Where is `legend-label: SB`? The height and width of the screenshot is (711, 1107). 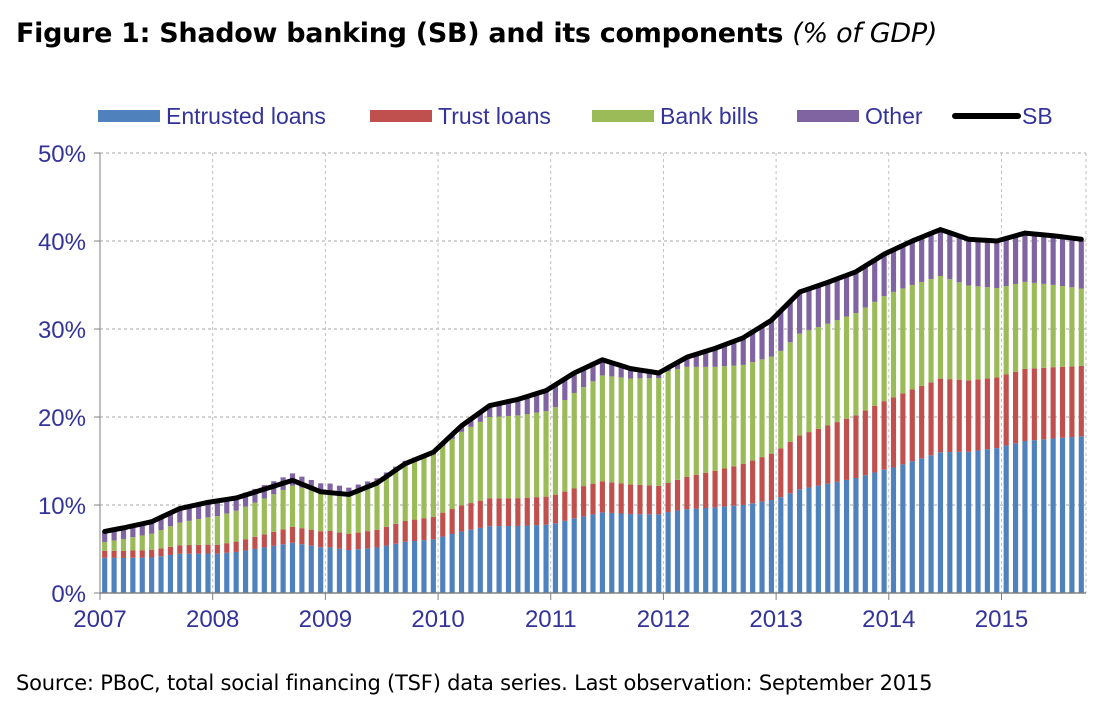 legend-label: SB is located at coordinates (1037, 116).